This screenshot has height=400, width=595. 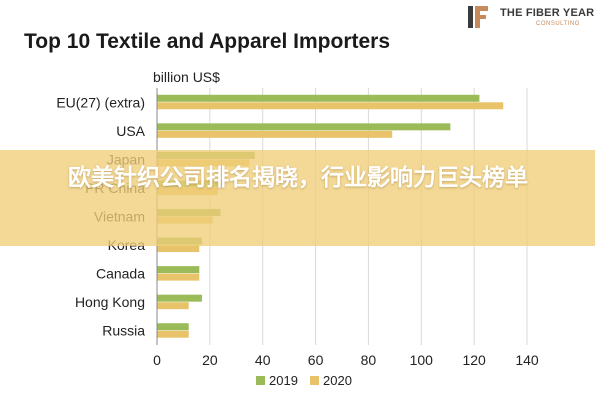 What do you see at coordinates (120, 274) in the screenshot?
I see `category-label: Canada` at bounding box center [120, 274].